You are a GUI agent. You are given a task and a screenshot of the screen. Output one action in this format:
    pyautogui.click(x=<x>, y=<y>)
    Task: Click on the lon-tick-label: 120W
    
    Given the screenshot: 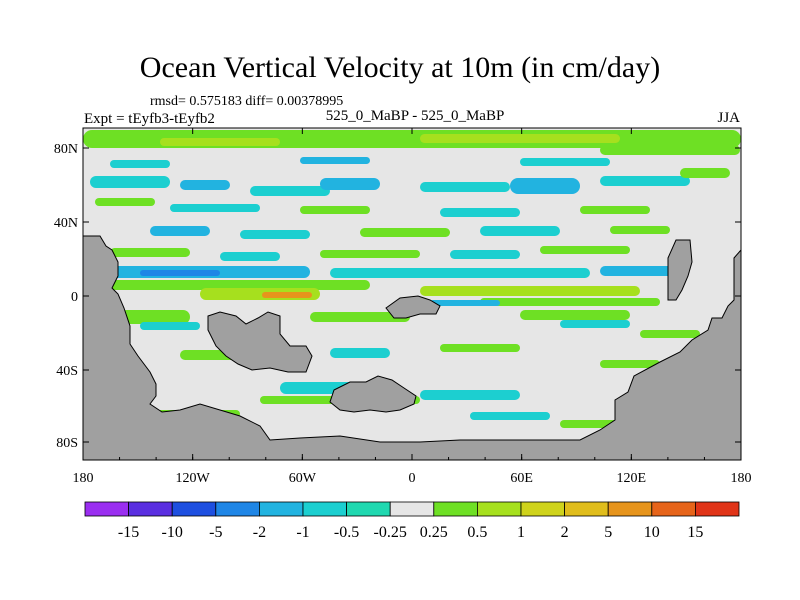 What is the action you would take?
    pyautogui.click(x=193, y=478)
    